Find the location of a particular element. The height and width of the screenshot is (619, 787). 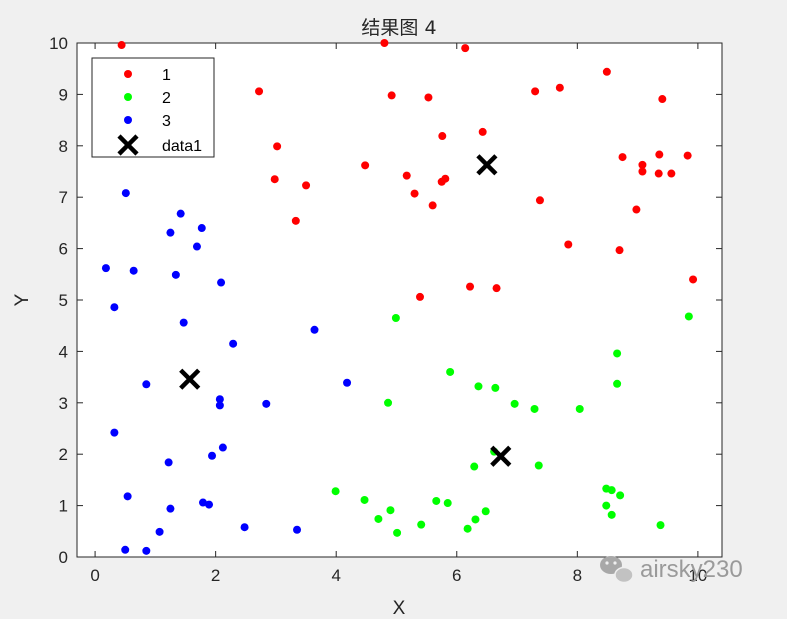

y-axis-label: Y is located at coordinates (22, 299).